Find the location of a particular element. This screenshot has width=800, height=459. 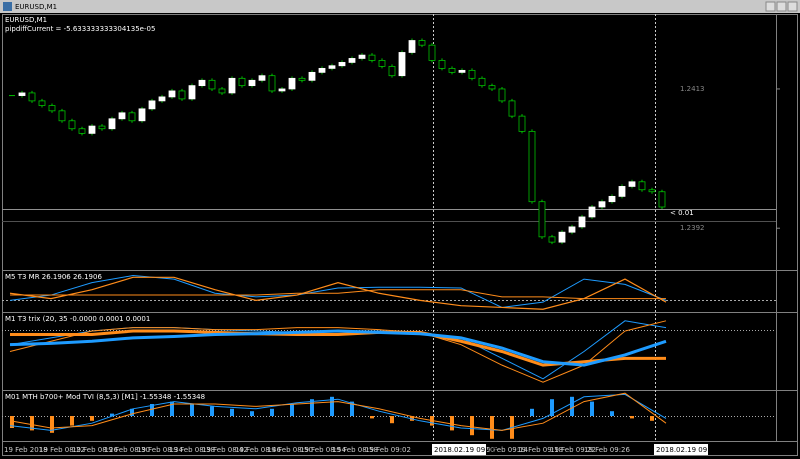

price-label: 1.2413 is located at coordinates (692, 89).